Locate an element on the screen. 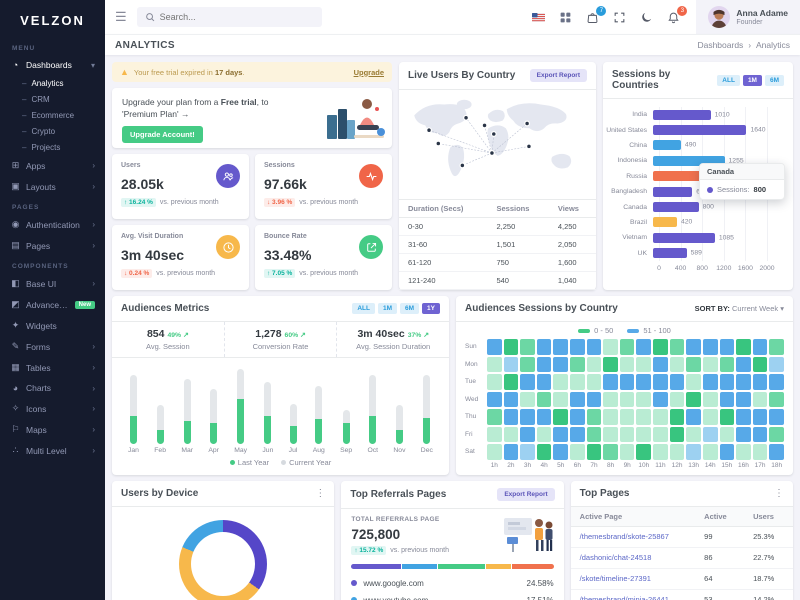 This screenshot has width=800, height=600. sidebar-item-widgets: ✦ Widgets is located at coordinates (52, 325).